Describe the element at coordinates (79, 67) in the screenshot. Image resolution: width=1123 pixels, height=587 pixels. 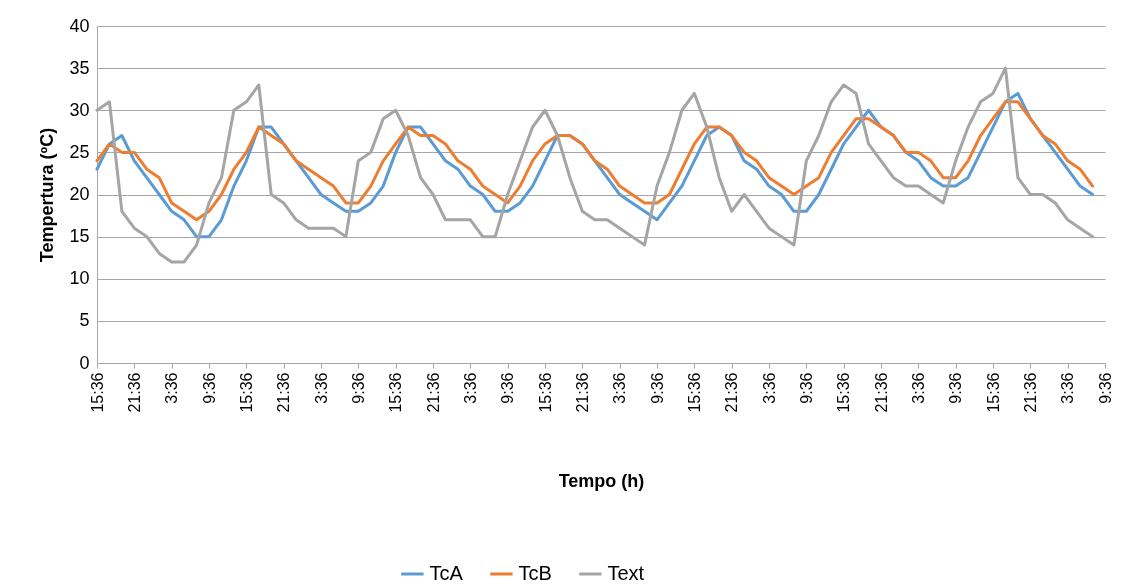
I see `y-tick-label: 35` at that location.